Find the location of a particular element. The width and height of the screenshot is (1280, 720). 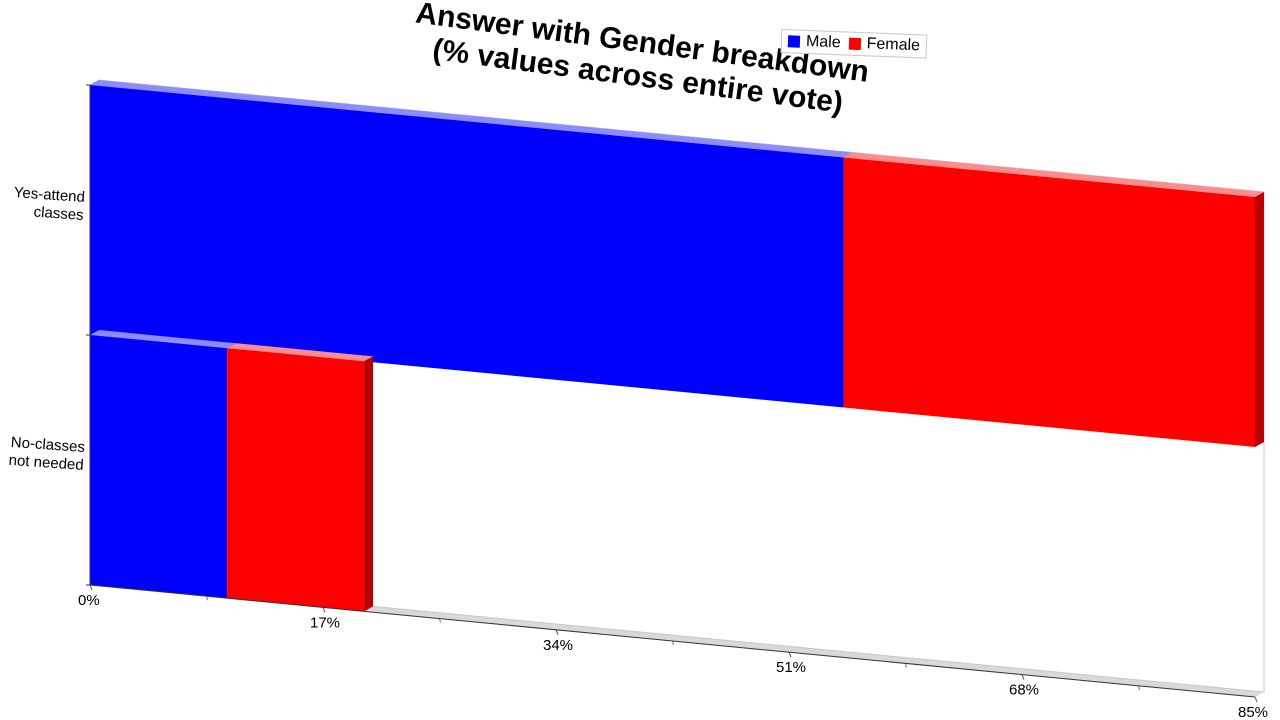

legend-item-female: Female is located at coordinates (884, 45).